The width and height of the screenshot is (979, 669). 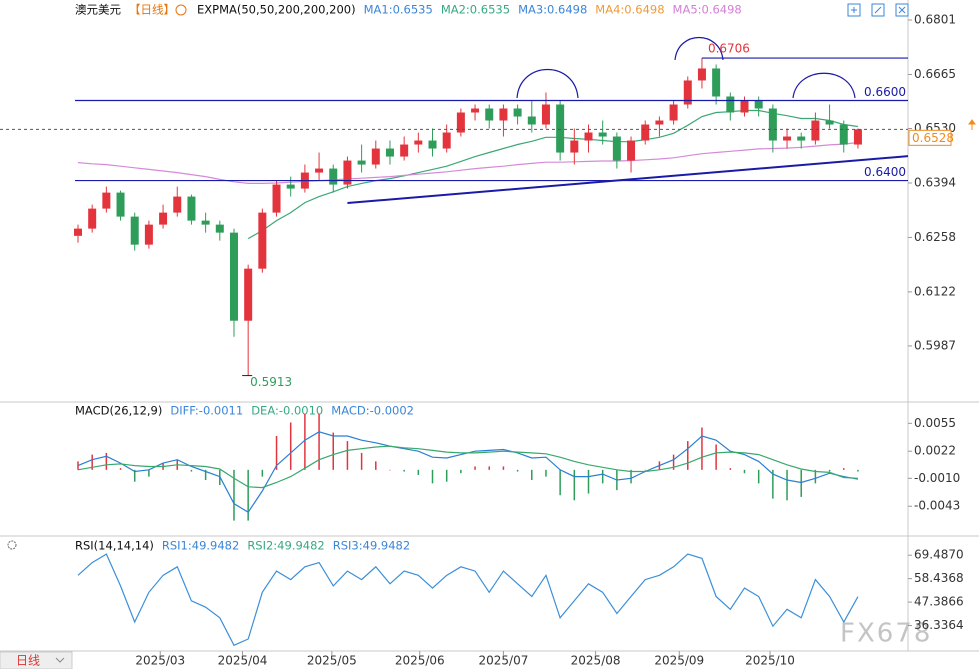 I want to click on legend-entry: RSI1:49.9482, so click(x=200, y=546).